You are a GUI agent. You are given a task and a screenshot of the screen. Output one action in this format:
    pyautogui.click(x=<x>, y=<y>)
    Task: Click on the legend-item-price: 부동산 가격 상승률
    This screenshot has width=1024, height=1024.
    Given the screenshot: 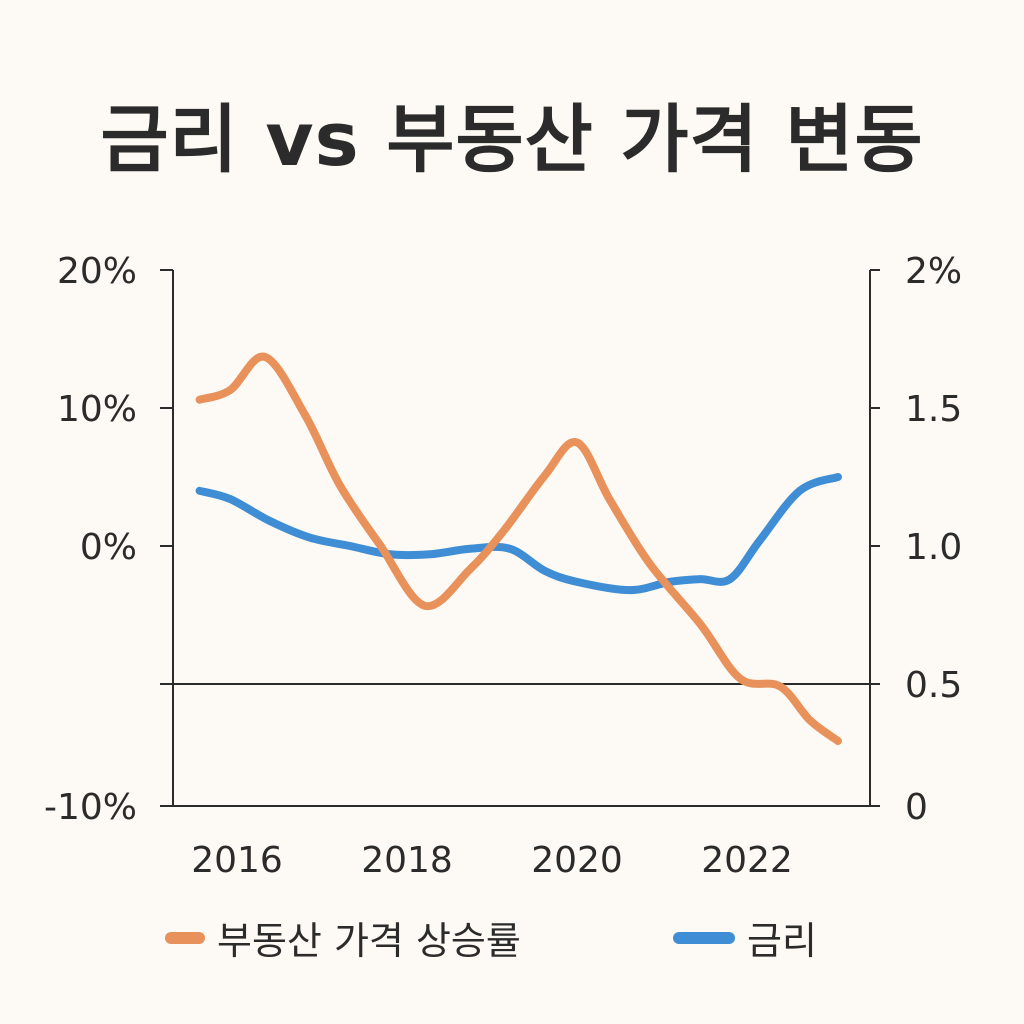 What is the action you would take?
    pyautogui.click(x=343, y=937)
    